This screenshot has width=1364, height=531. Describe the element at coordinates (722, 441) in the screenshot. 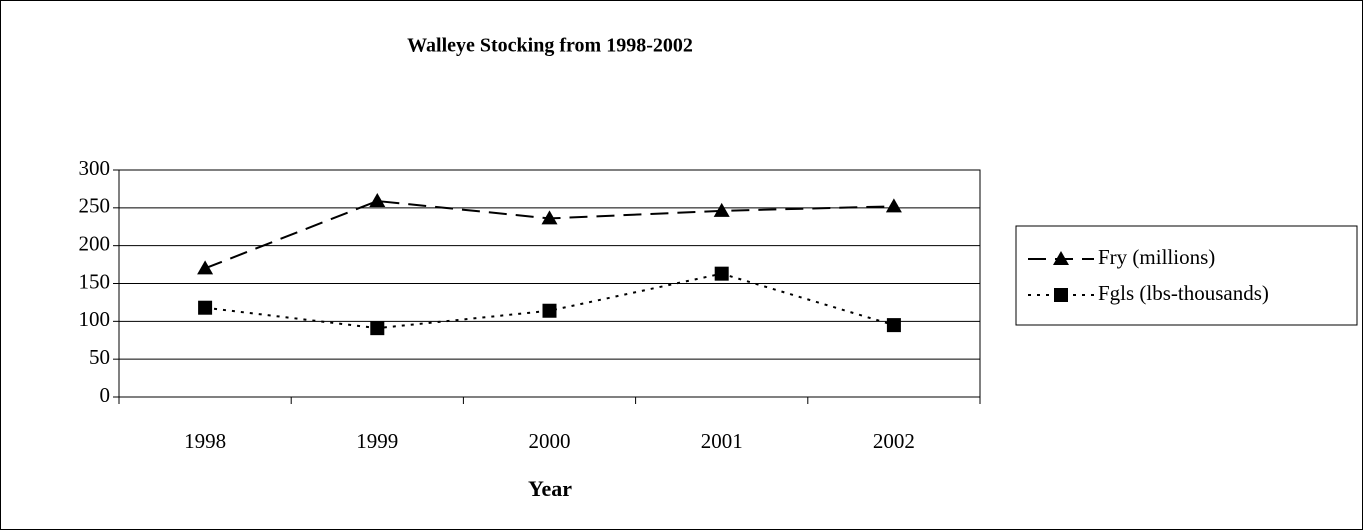

I see `x-tick-label: 2001` at that location.